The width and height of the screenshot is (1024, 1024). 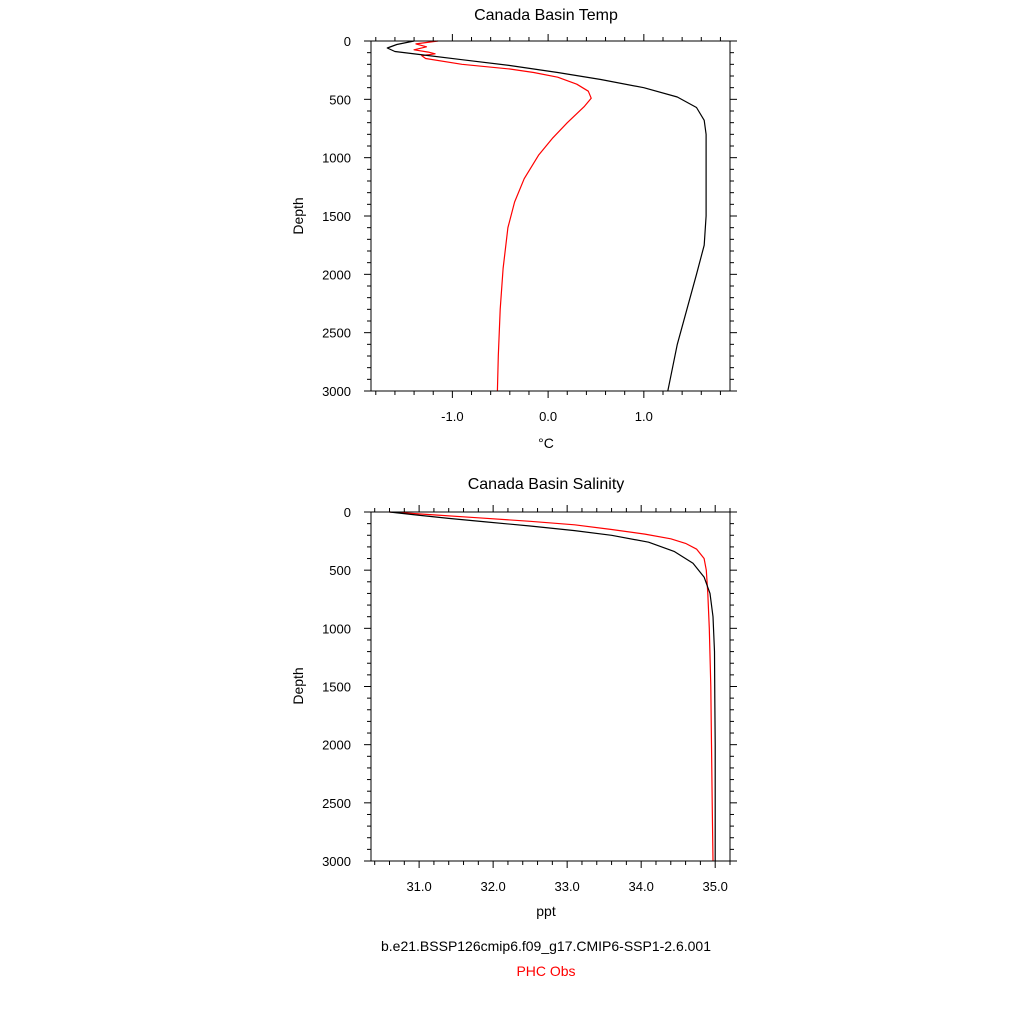 What do you see at coordinates (336, 391) in the screenshot?
I see `temp-ytick-label: 3000` at bounding box center [336, 391].